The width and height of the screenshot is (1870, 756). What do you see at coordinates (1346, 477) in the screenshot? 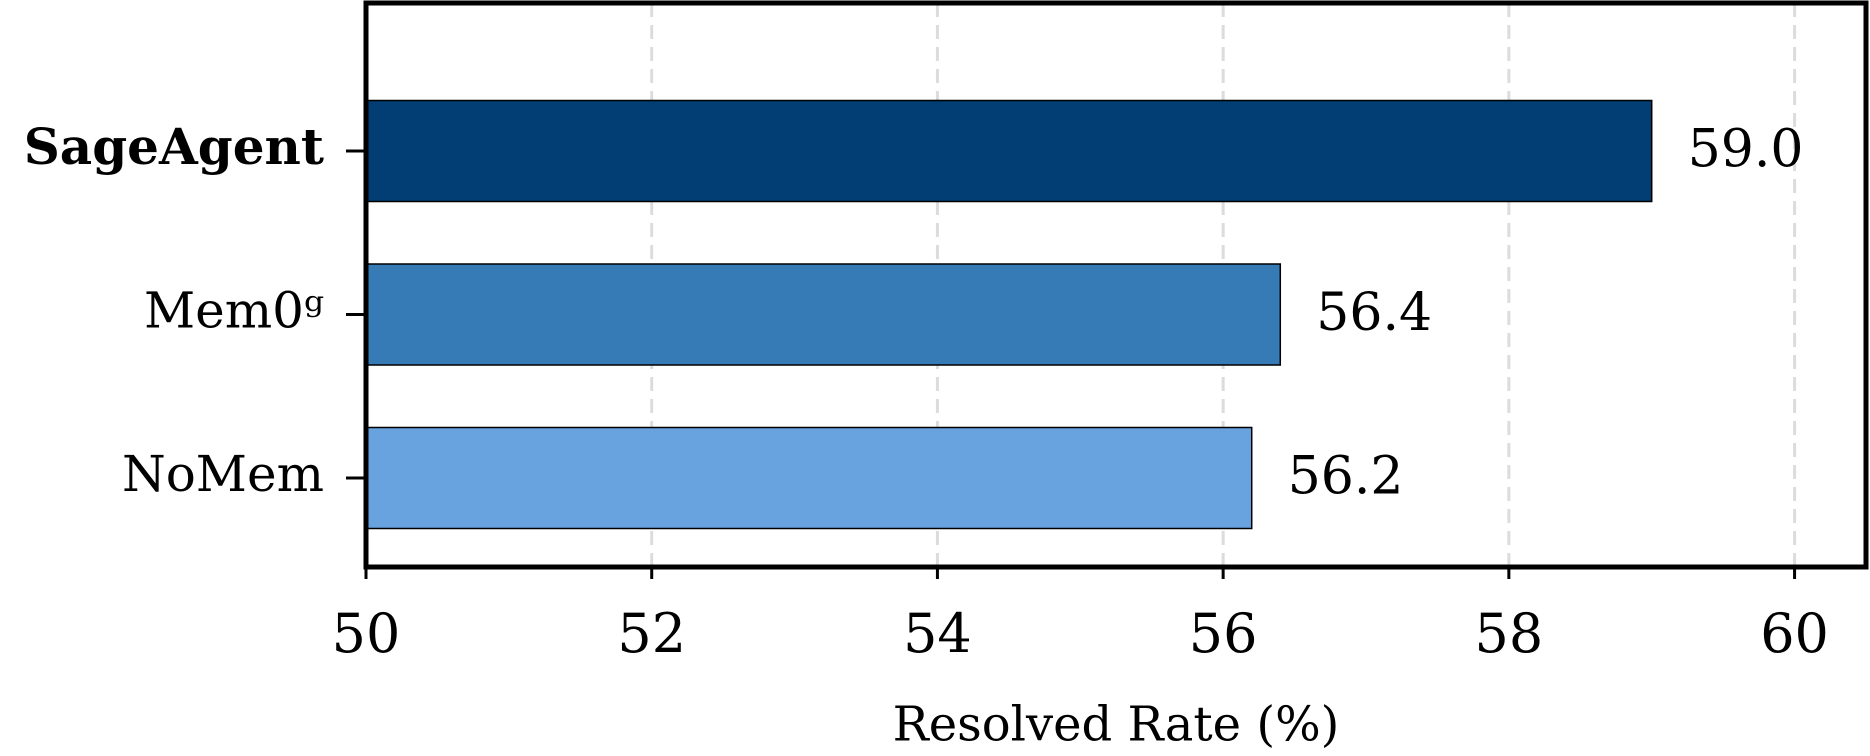
I see `value-label: 56.2` at bounding box center [1346, 477].